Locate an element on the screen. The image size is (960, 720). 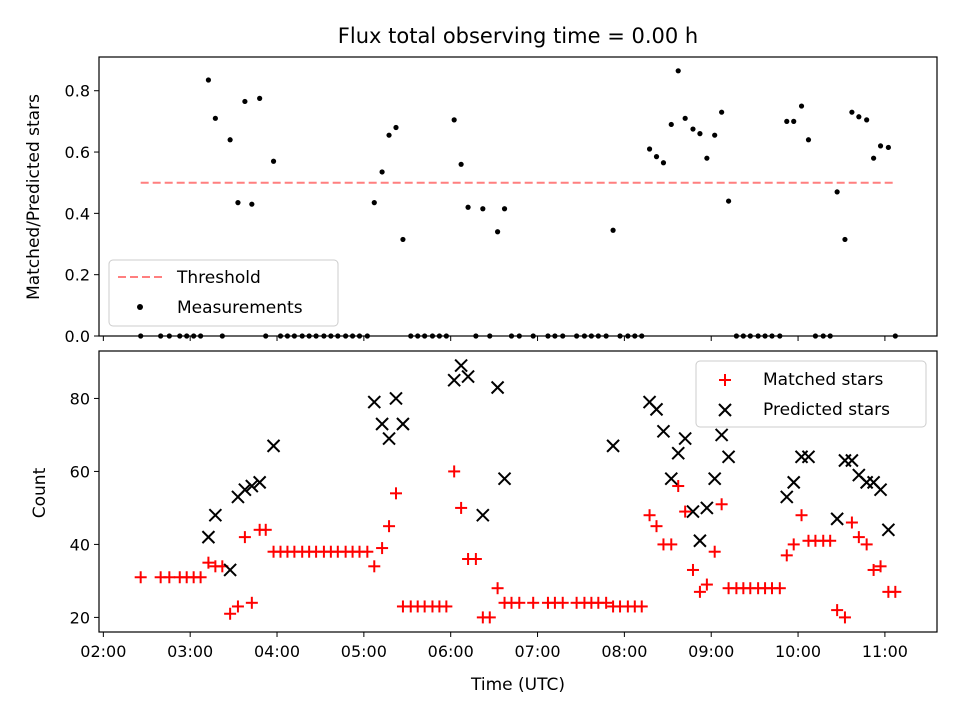
x-tick-label: 10:00 is located at coordinates (798, 651).